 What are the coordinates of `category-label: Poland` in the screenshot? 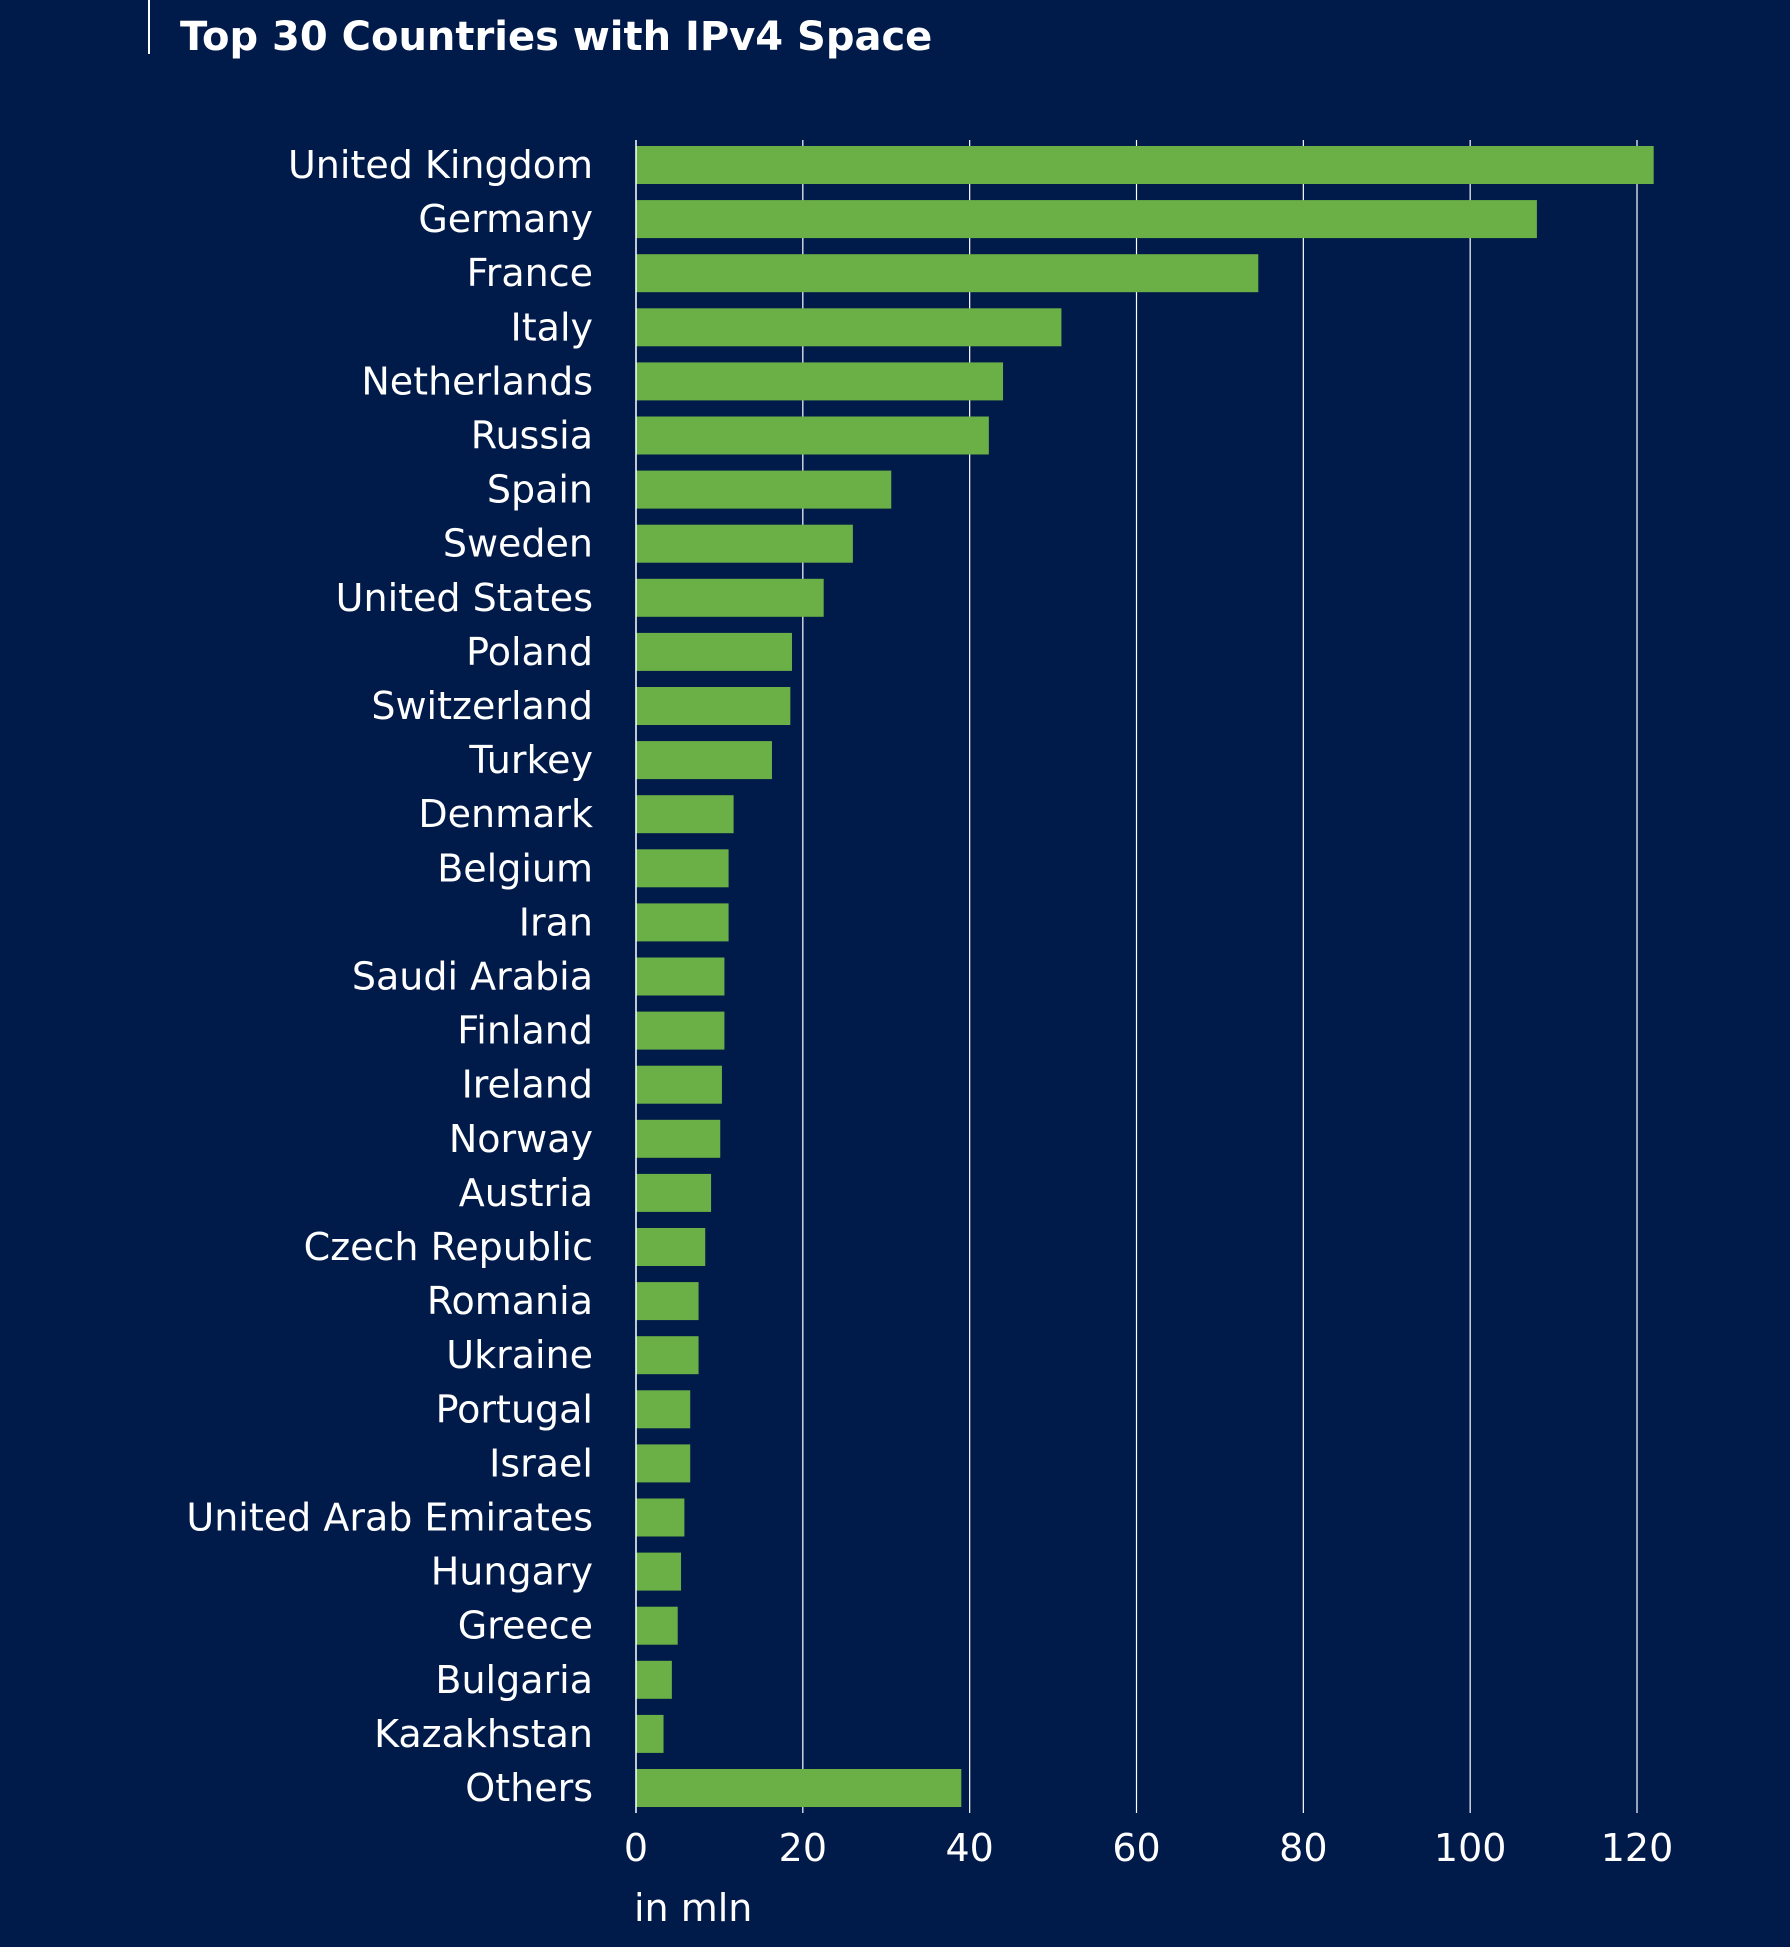 It's located at (529, 652).